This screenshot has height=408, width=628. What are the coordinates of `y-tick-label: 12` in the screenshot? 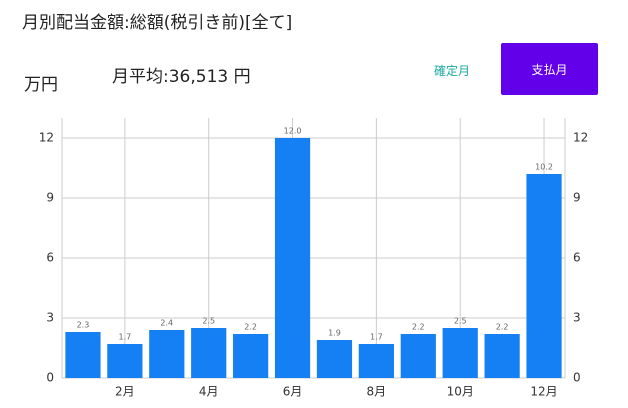 It's located at (46, 138).